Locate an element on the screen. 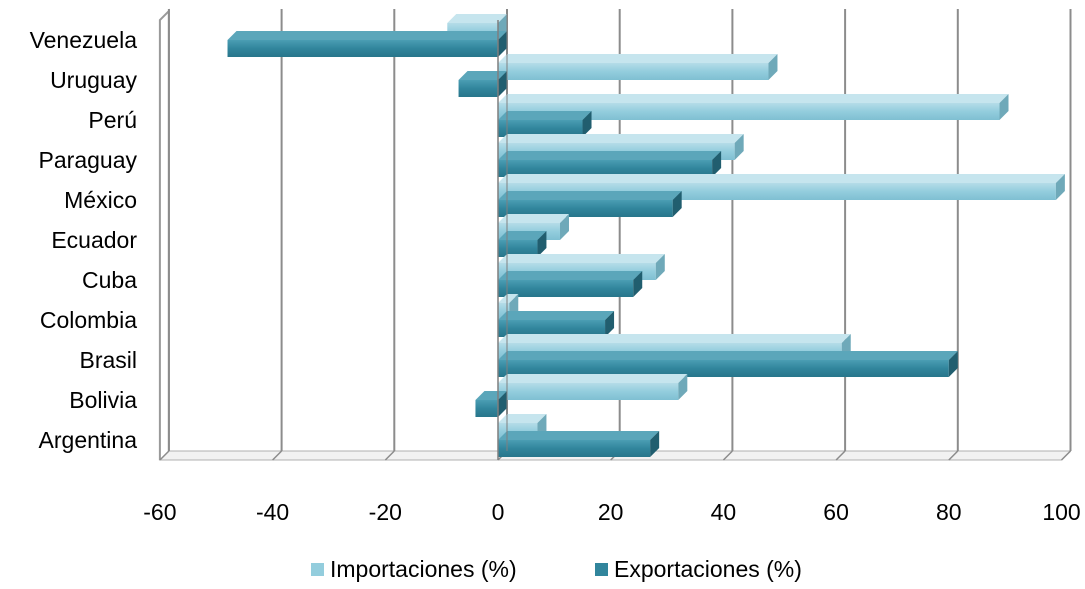 Image resolution: width=1085 pixels, height=589 pixels. bar-exportaciones-colombia is located at coordinates (556, 324).